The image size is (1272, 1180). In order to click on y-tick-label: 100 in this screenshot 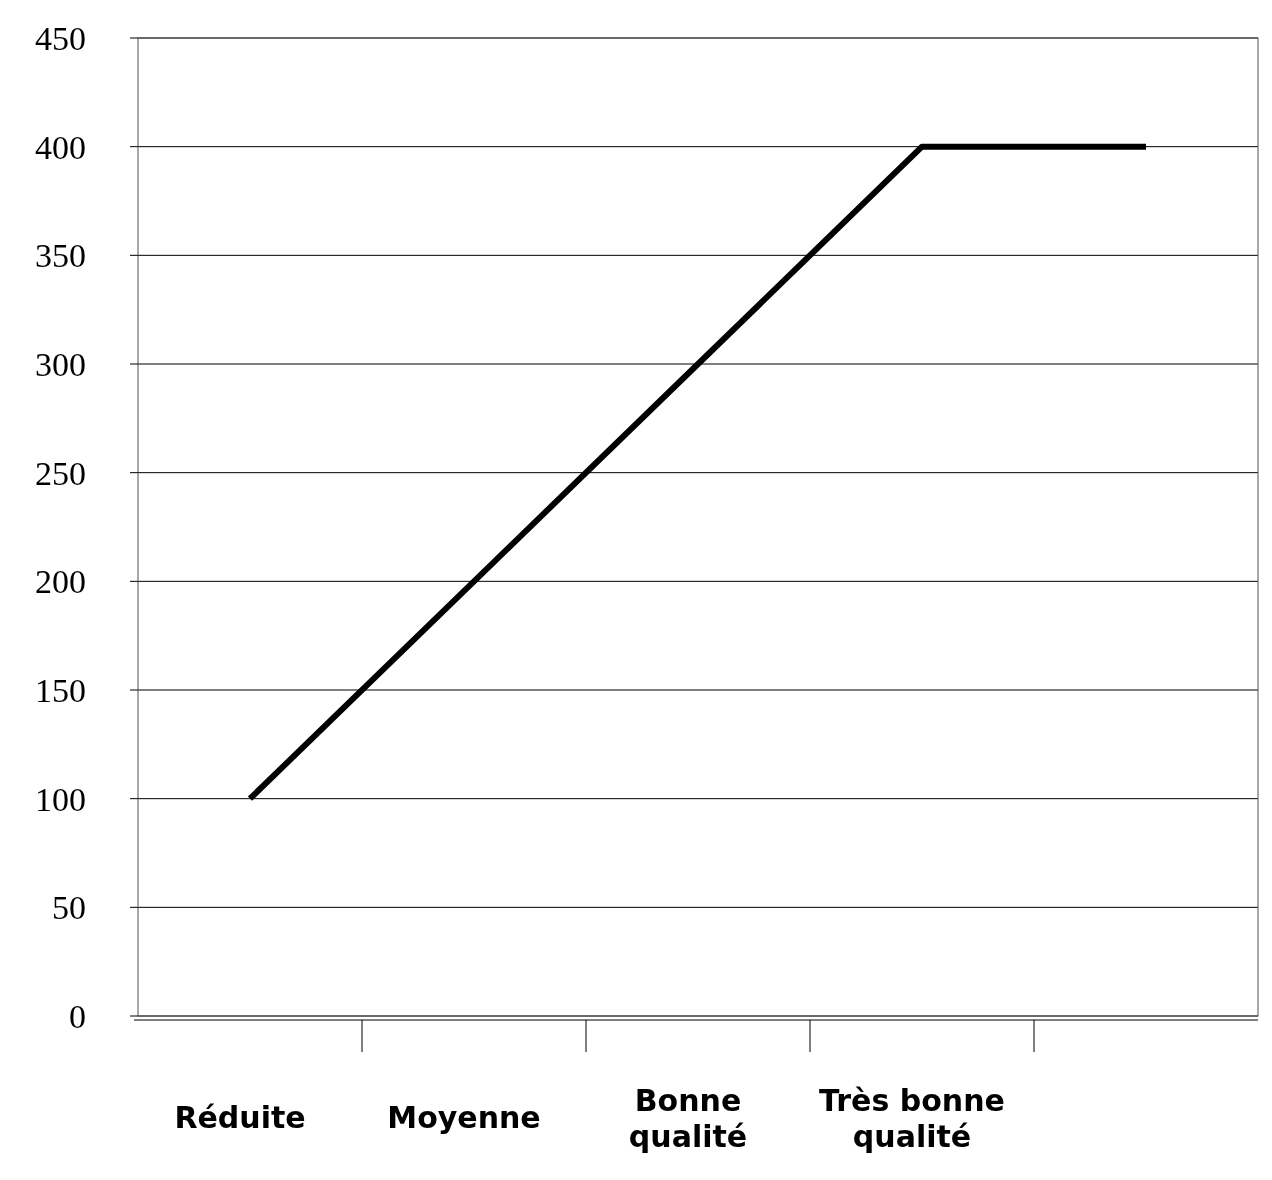, I will do `click(60, 799)`.